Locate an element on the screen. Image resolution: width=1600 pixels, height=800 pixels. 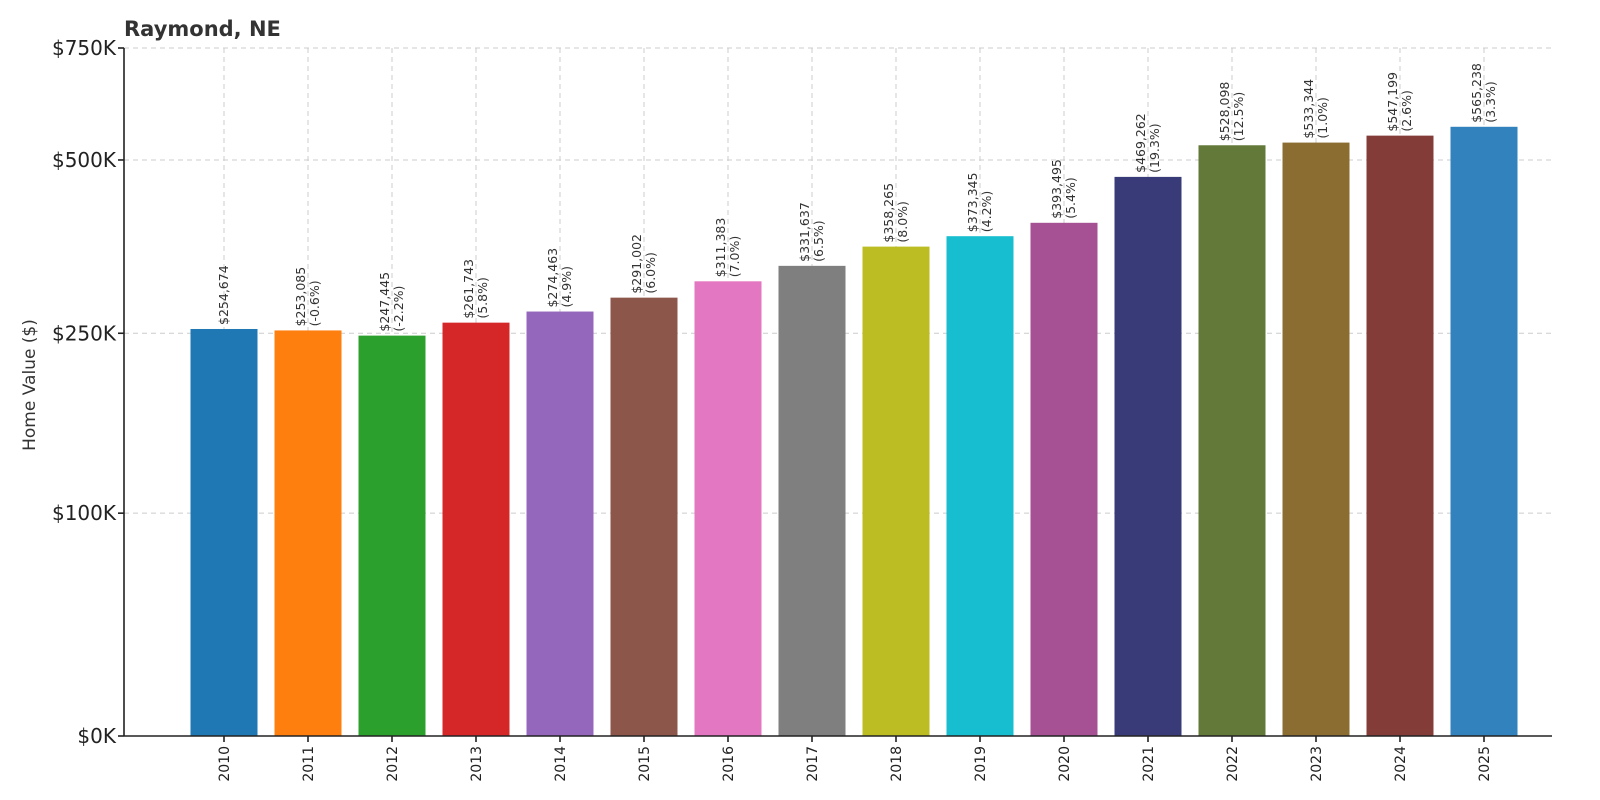
data-label-2015: $291,002 (6.0%) is located at coordinates (643, 264).